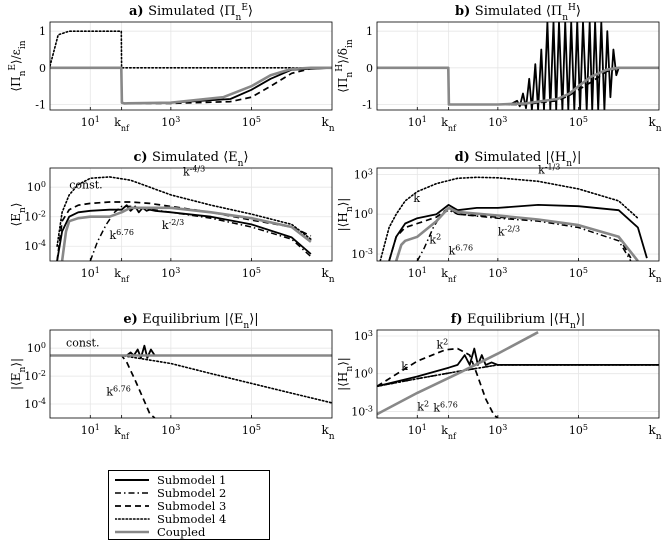 This screenshot has height=543, width=666. What do you see at coordinates (132, 493) in the screenshot?
I see `legend-swatch-dashdot` at bounding box center [132, 493].